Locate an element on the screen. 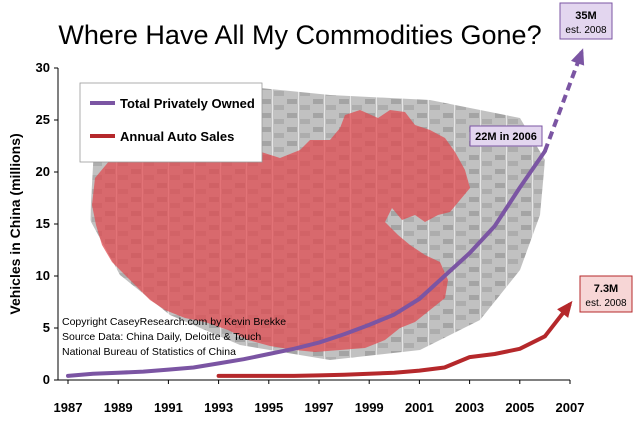 The width and height of the screenshot is (640, 431). y-tick-label: 30 is located at coordinates (43, 67).